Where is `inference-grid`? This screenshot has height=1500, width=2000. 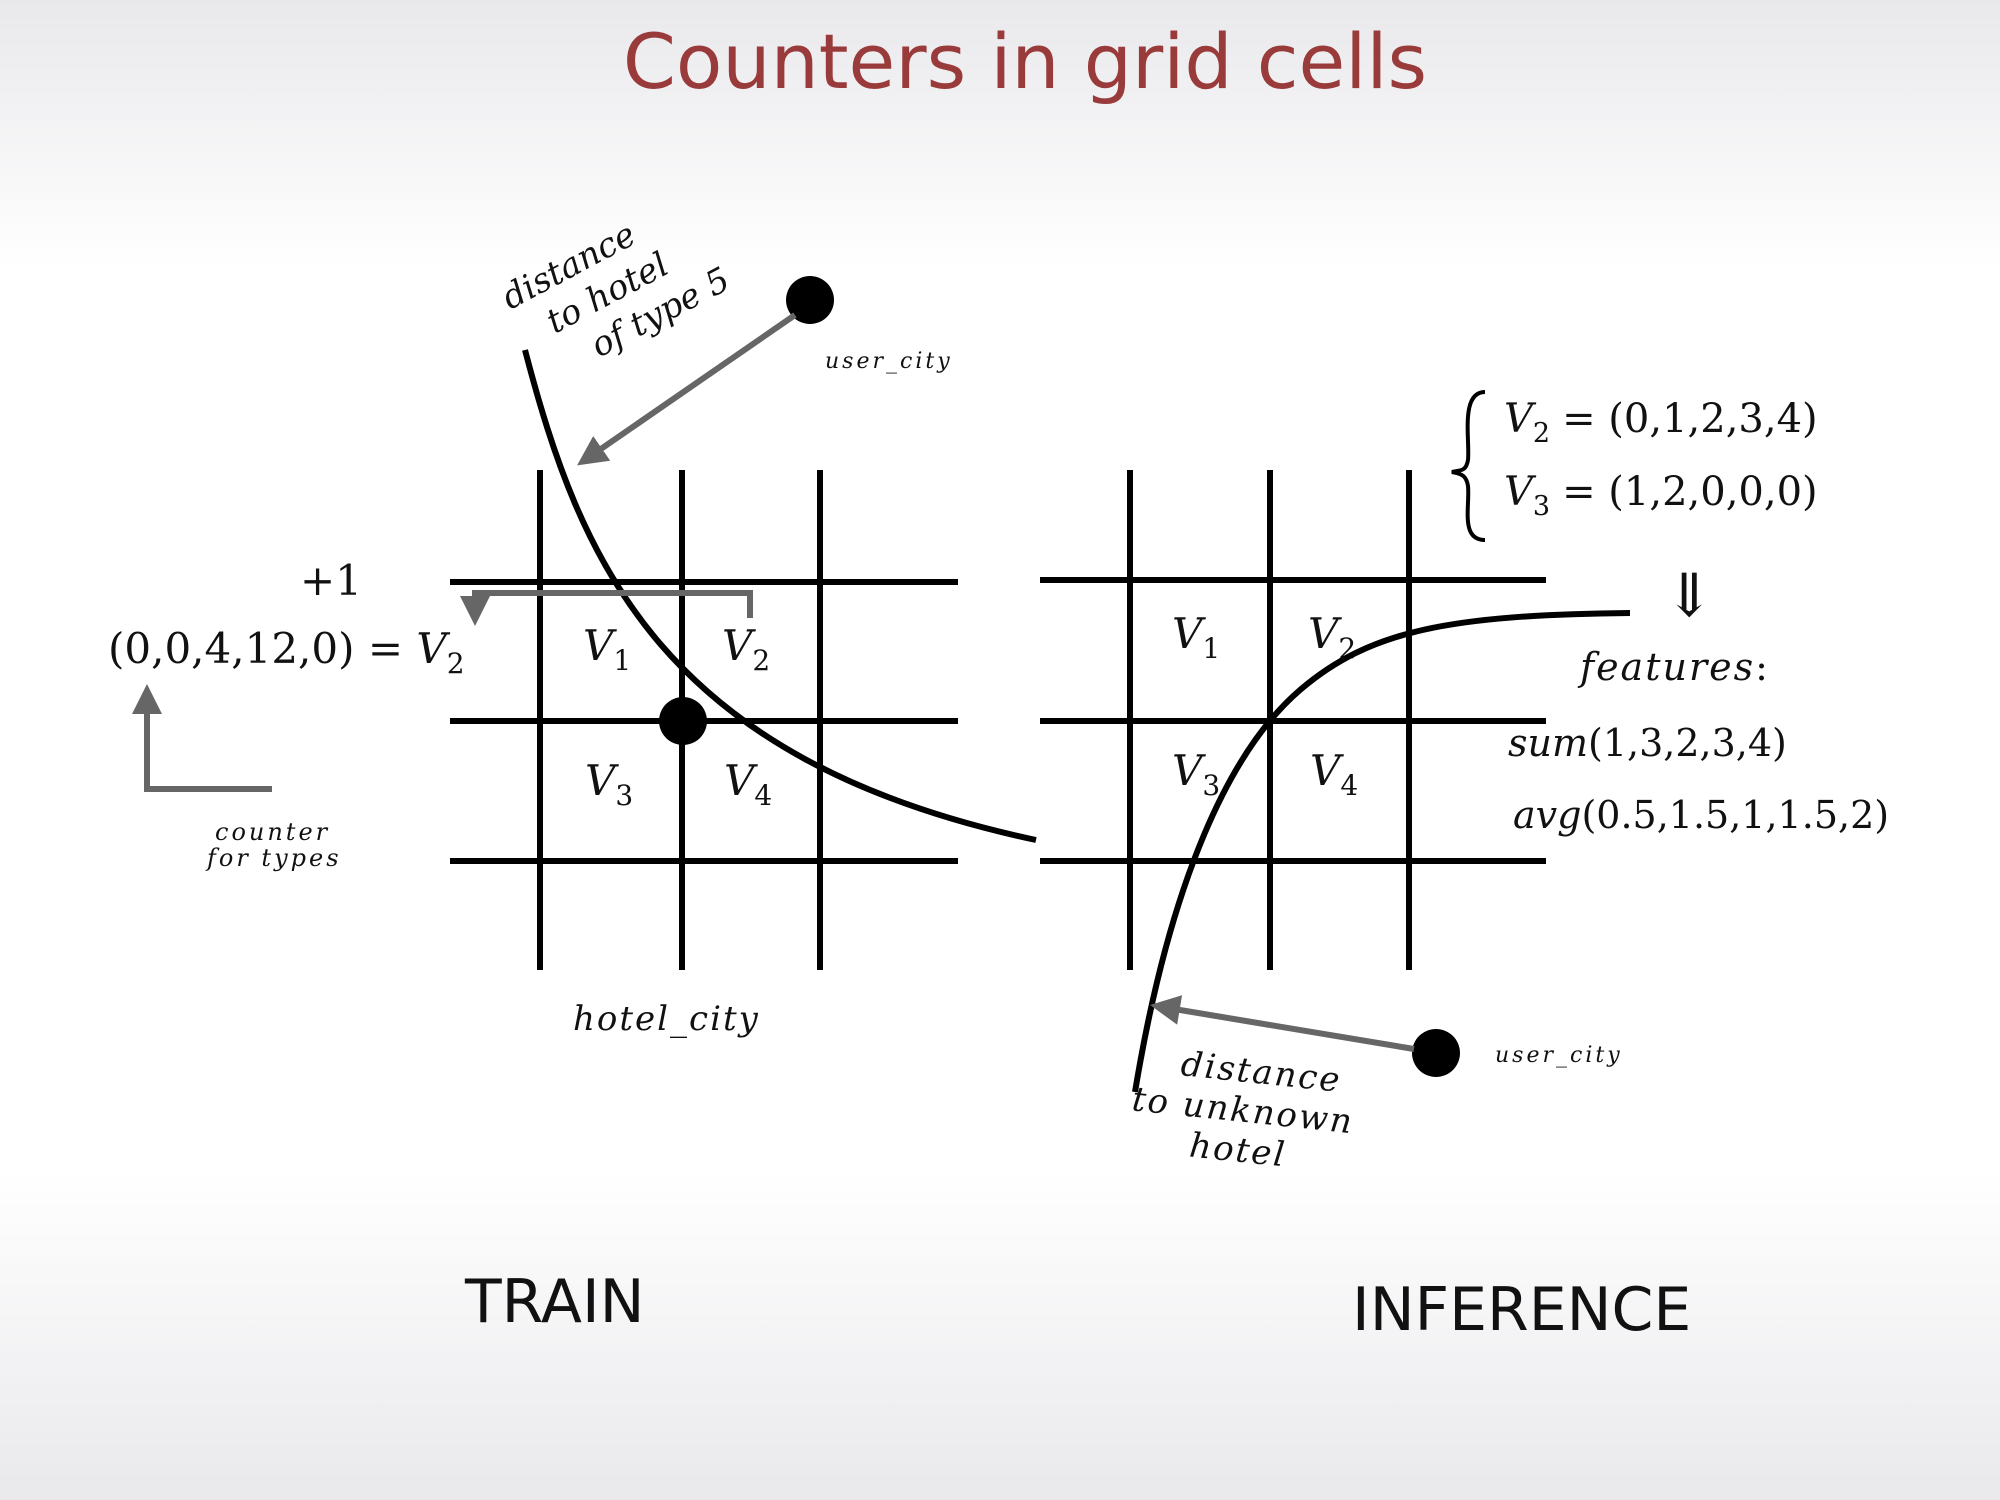
inference-grid is located at coordinates (1293, 720).